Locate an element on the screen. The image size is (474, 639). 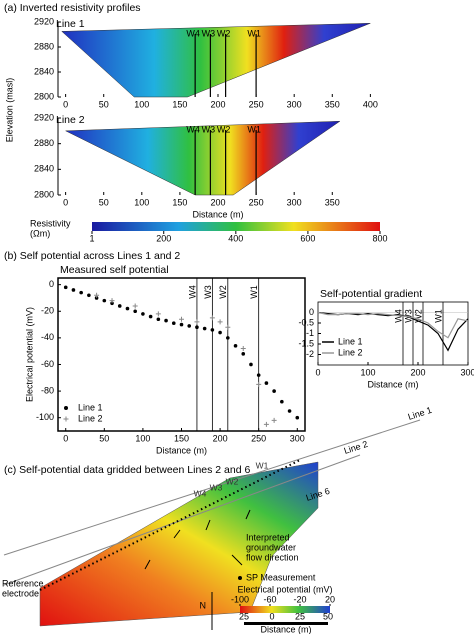
colorbar-tick-label: -60 is located at coordinates (269, 599).